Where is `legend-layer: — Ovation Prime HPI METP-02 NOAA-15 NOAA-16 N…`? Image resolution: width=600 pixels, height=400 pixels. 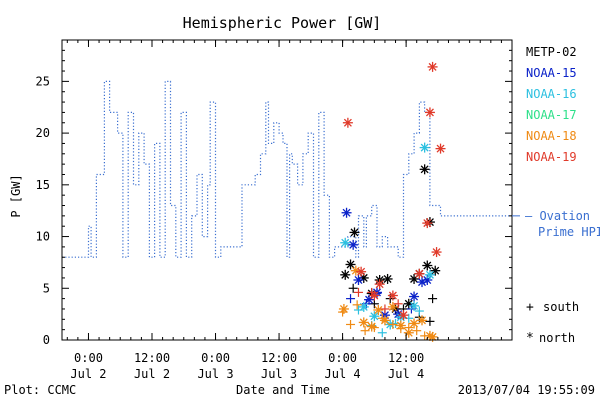
legend-layer: — Ovation Prime HPI METP-02 NOAA-15 NOAA-16 N… is located at coordinates (556, 195).